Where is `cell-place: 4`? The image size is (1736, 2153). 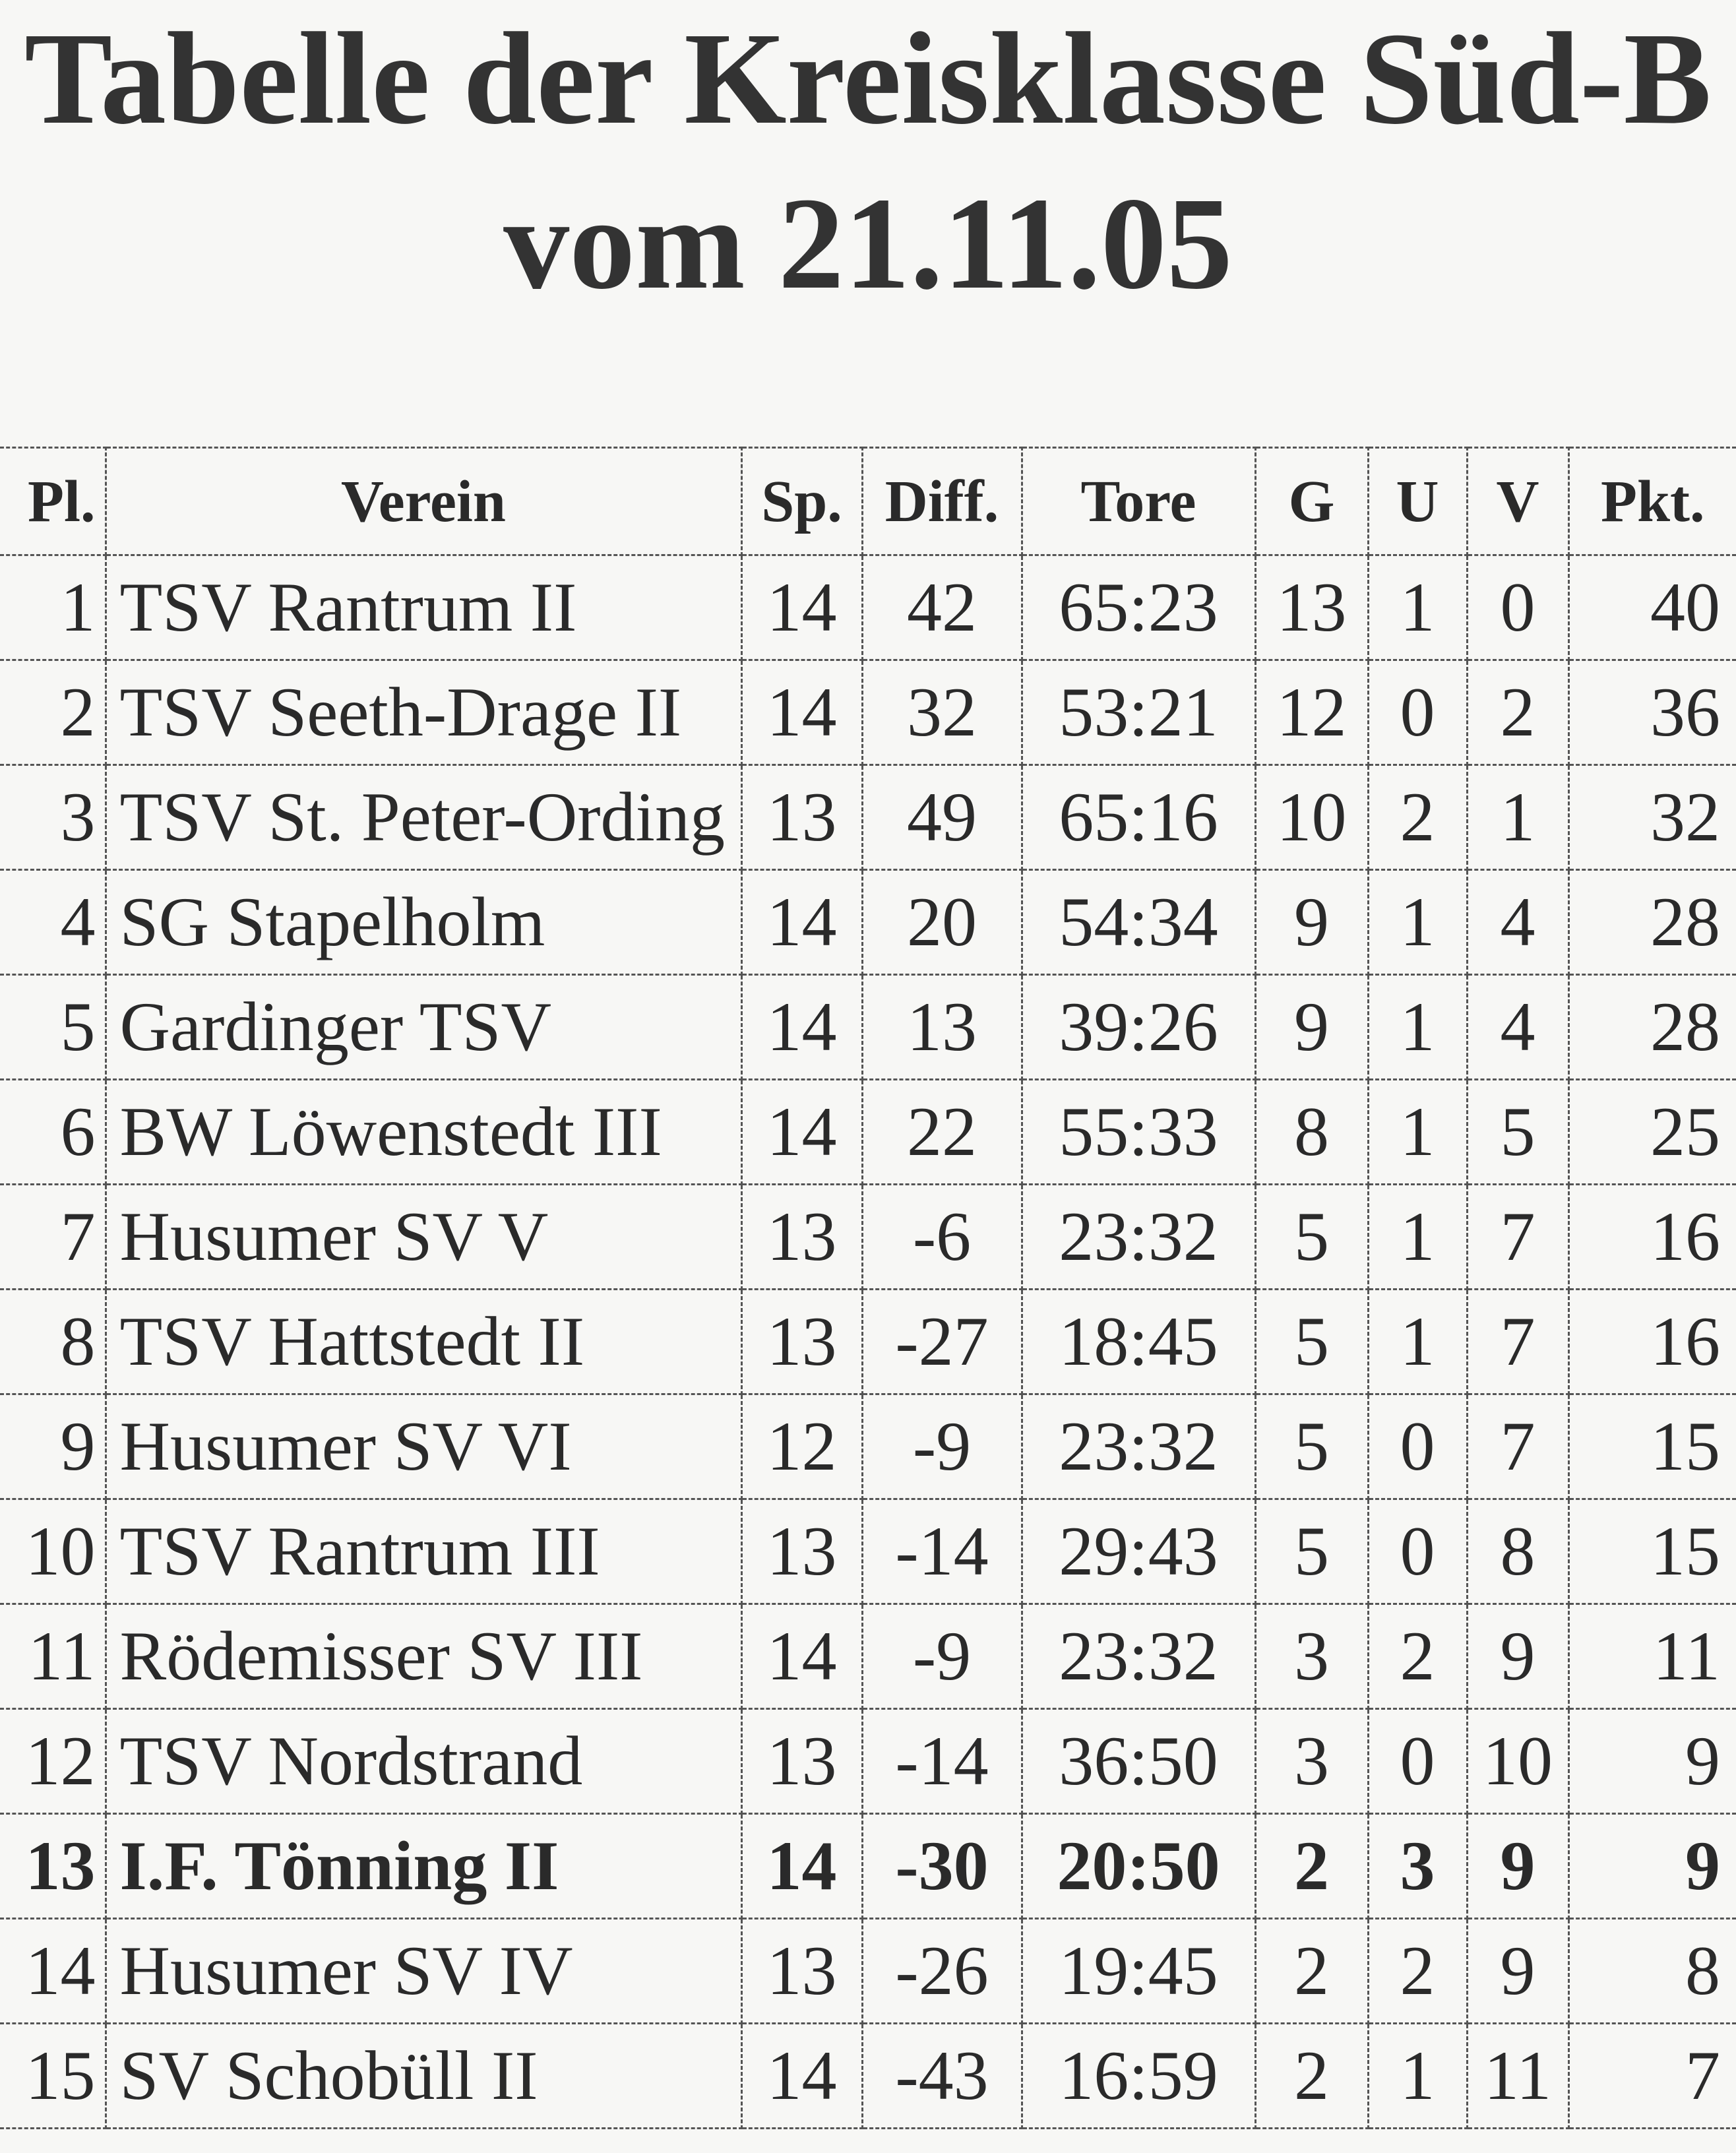 cell-place: 4 is located at coordinates (53, 923).